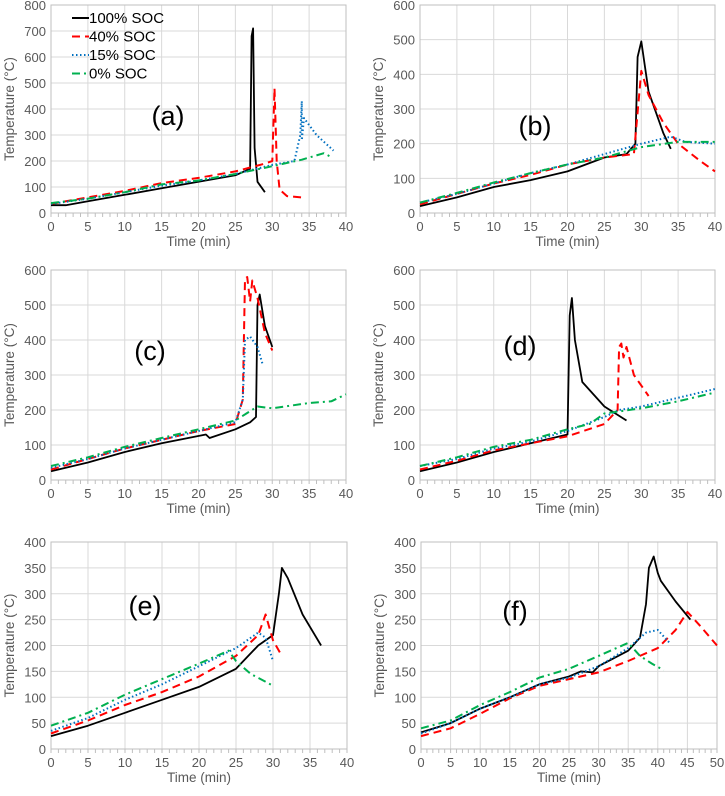 The width and height of the screenshot is (725, 796). I want to click on y-tick-label: 50, so click(39, 723).